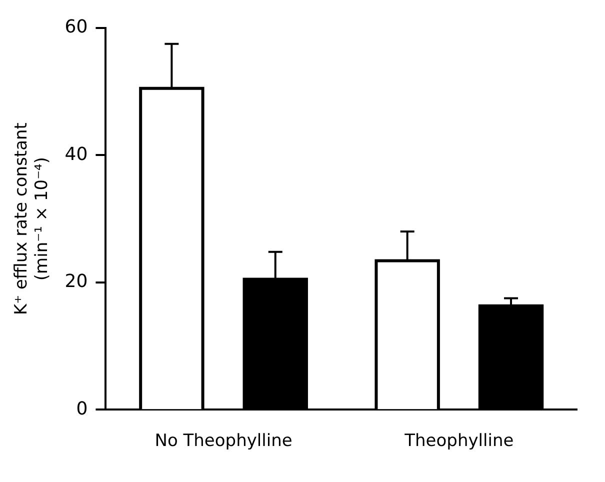 This screenshot has width=605, height=482. Describe the element at coordinates (459, 441) in the screenshot. I see `x-tick-label: Theophylline` at that location.